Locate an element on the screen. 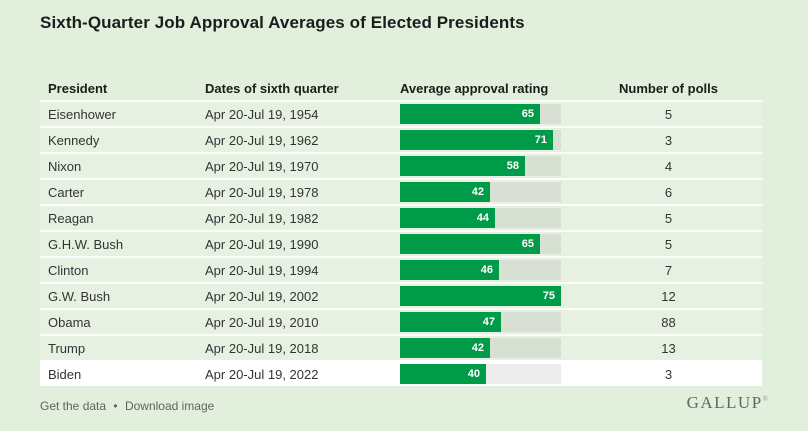 Image resolution: width=808 pixels, height=431 pixels. approval-bar-fill: 40 is located at coordinates (443, 374).